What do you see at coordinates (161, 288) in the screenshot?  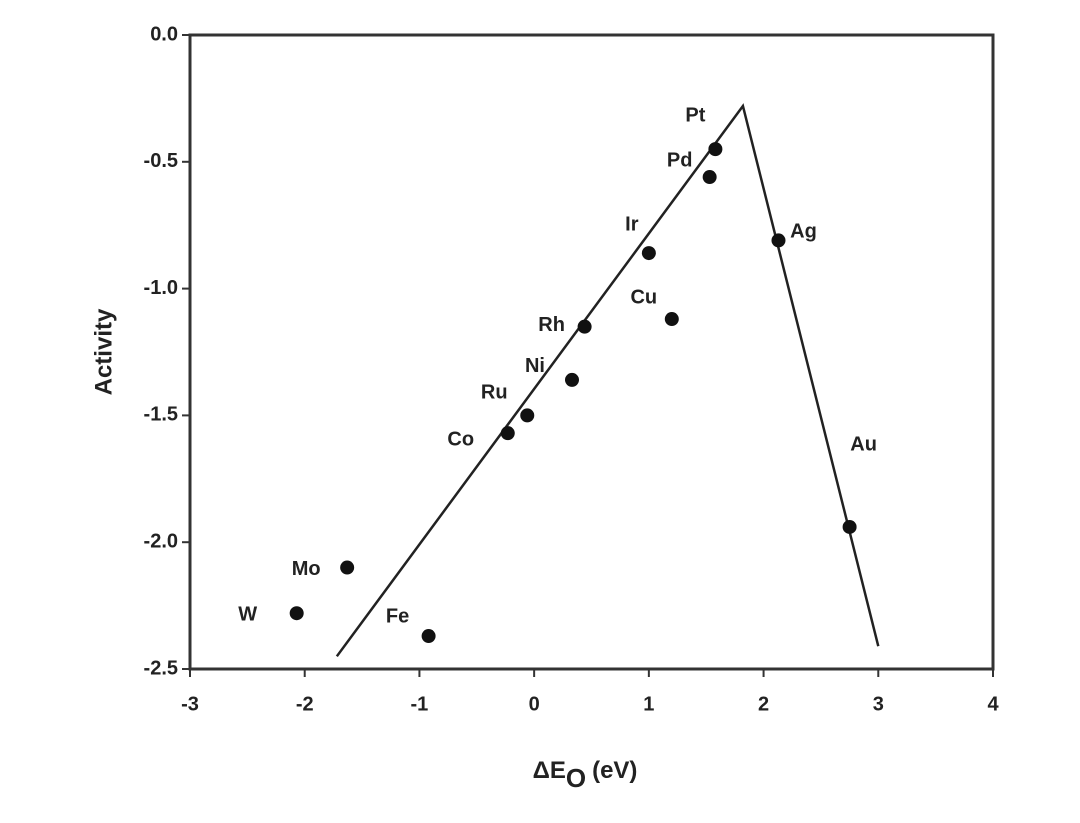 I see `y-tick-label: -1.0` at bounding box center [161, 288].